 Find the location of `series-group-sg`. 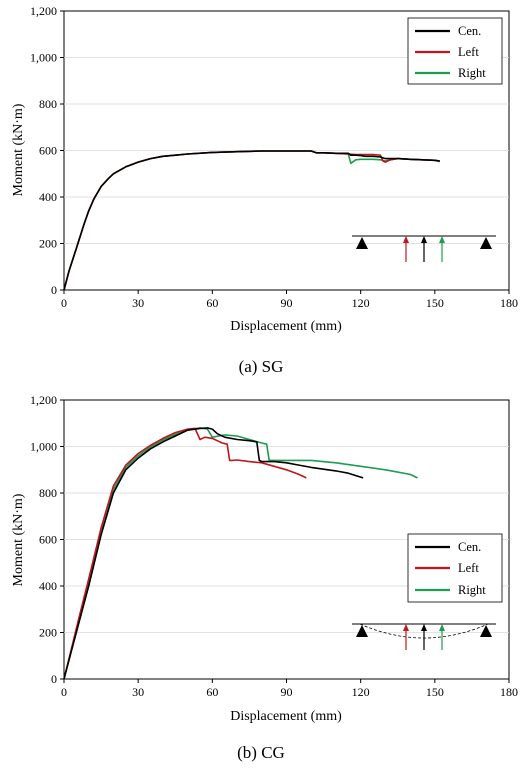

series-group-sg is located at coordinates (252, 220).